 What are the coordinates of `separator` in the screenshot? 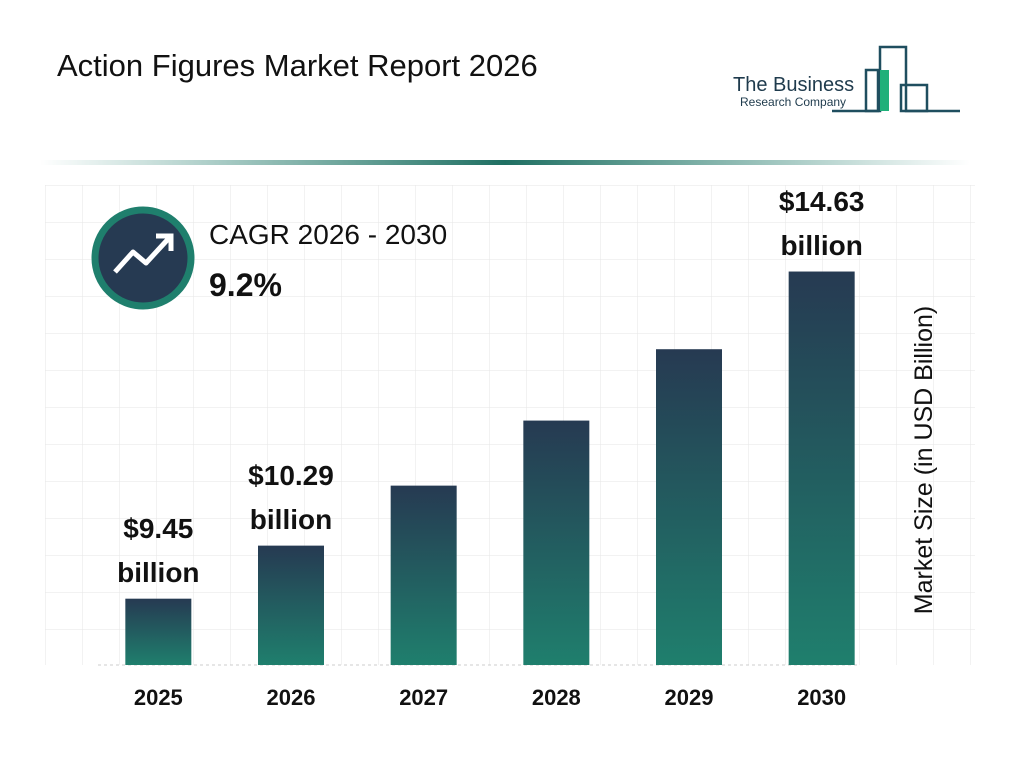 It's located at (505, 162).